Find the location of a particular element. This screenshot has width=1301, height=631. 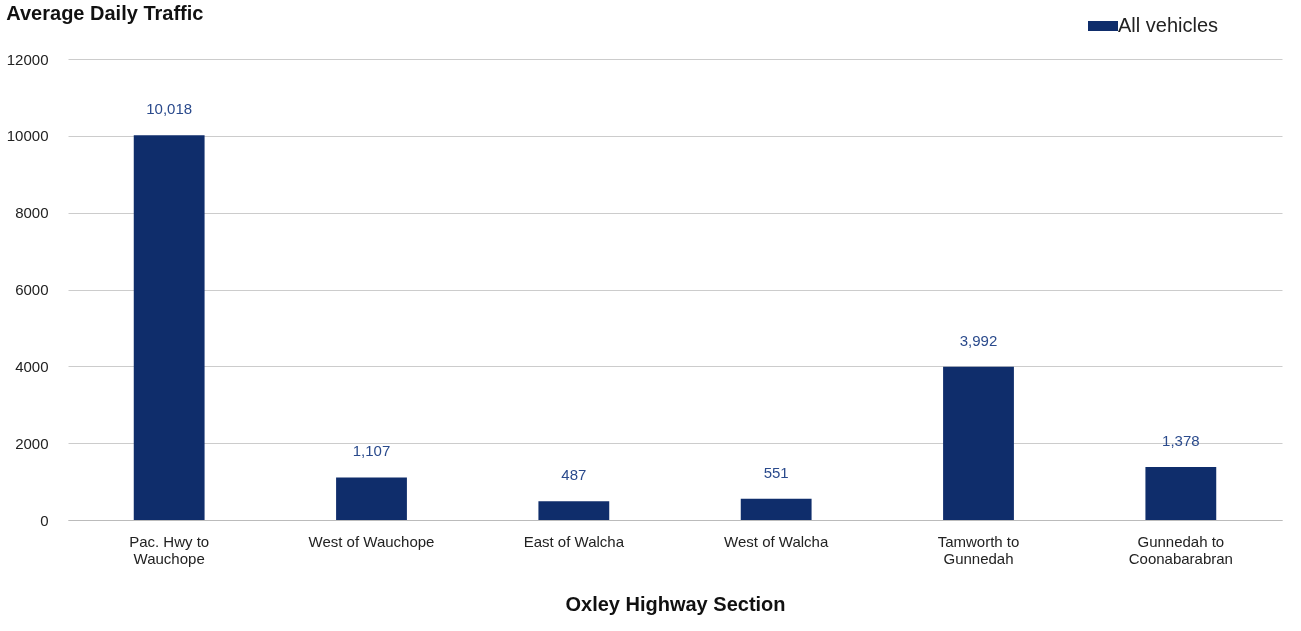

data-label: 1,378 is located at coordinates (1181, 441).